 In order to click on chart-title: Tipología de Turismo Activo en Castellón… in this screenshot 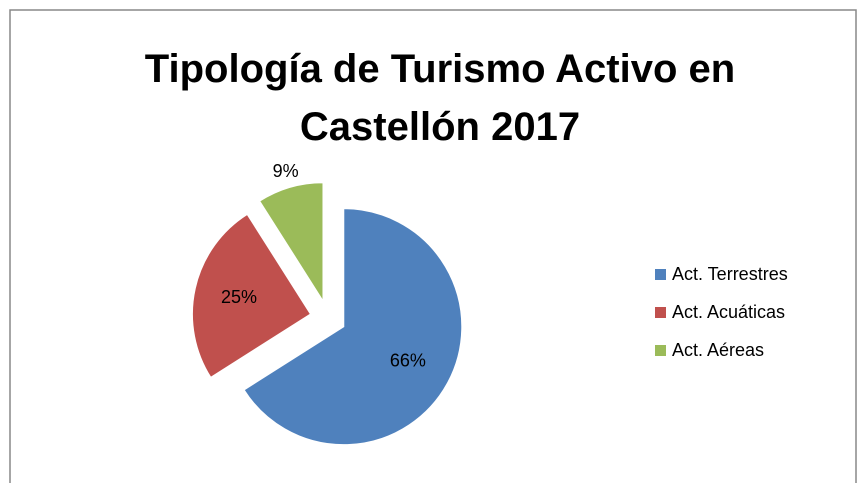, I will do `click(440, 98)`.